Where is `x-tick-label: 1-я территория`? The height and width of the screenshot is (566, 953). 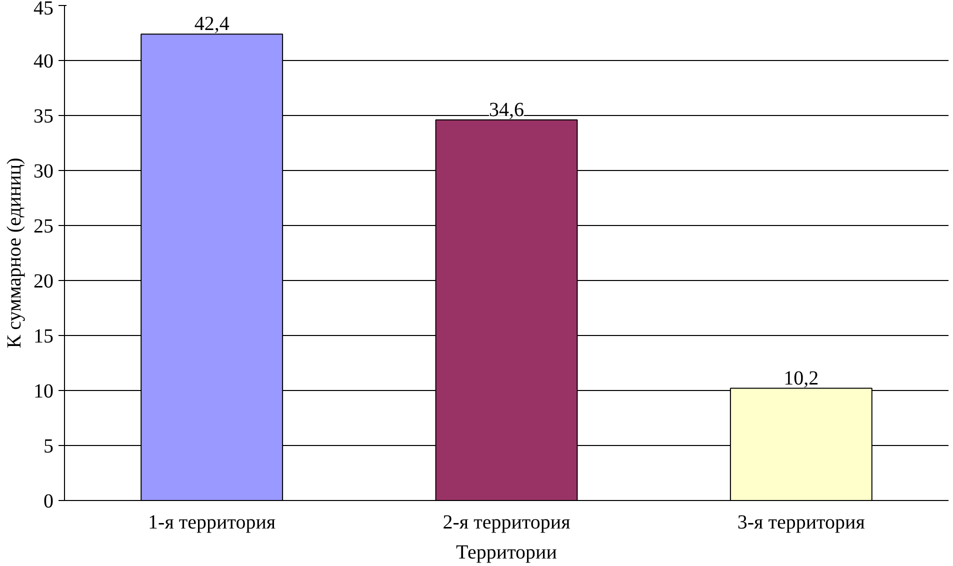
x-tick-label: 1-я территория is located at coordinates (212, 523).